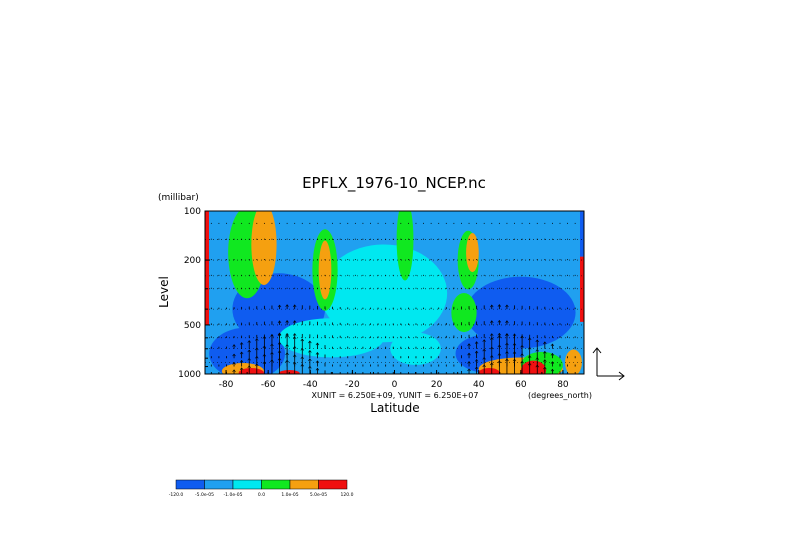 This screenshot has width=789, height=558. What do you see at coordinates (207, 268) in the screenshot?
I see `edge-strip-south` at bounding box center [207, 268].